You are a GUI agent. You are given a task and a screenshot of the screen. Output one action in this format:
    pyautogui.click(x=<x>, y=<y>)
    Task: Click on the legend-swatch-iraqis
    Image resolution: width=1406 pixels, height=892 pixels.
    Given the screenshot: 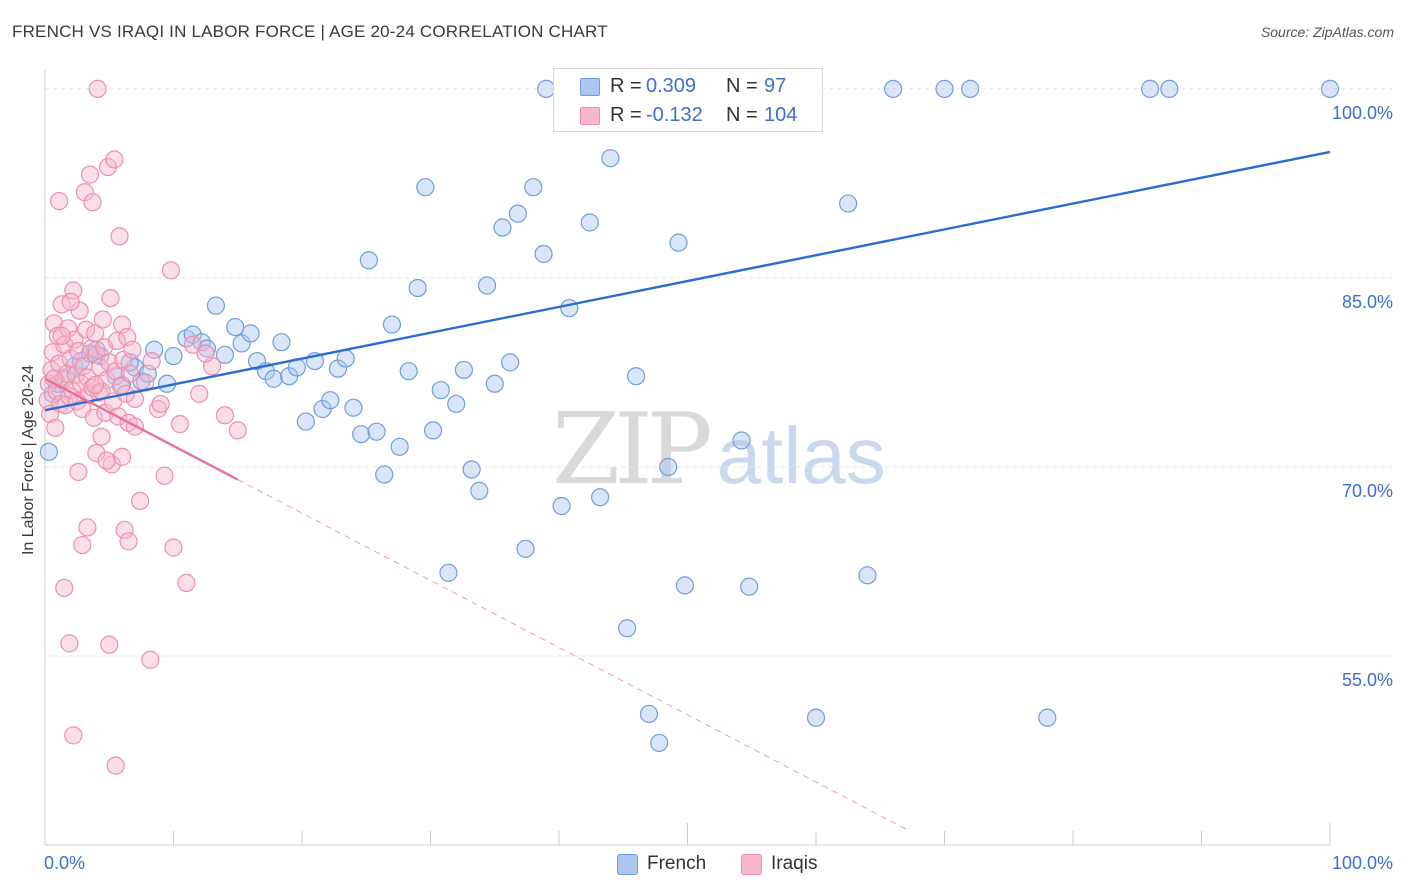 What is the action you would take?
    pyautogui.click(x=590, y=116)
    